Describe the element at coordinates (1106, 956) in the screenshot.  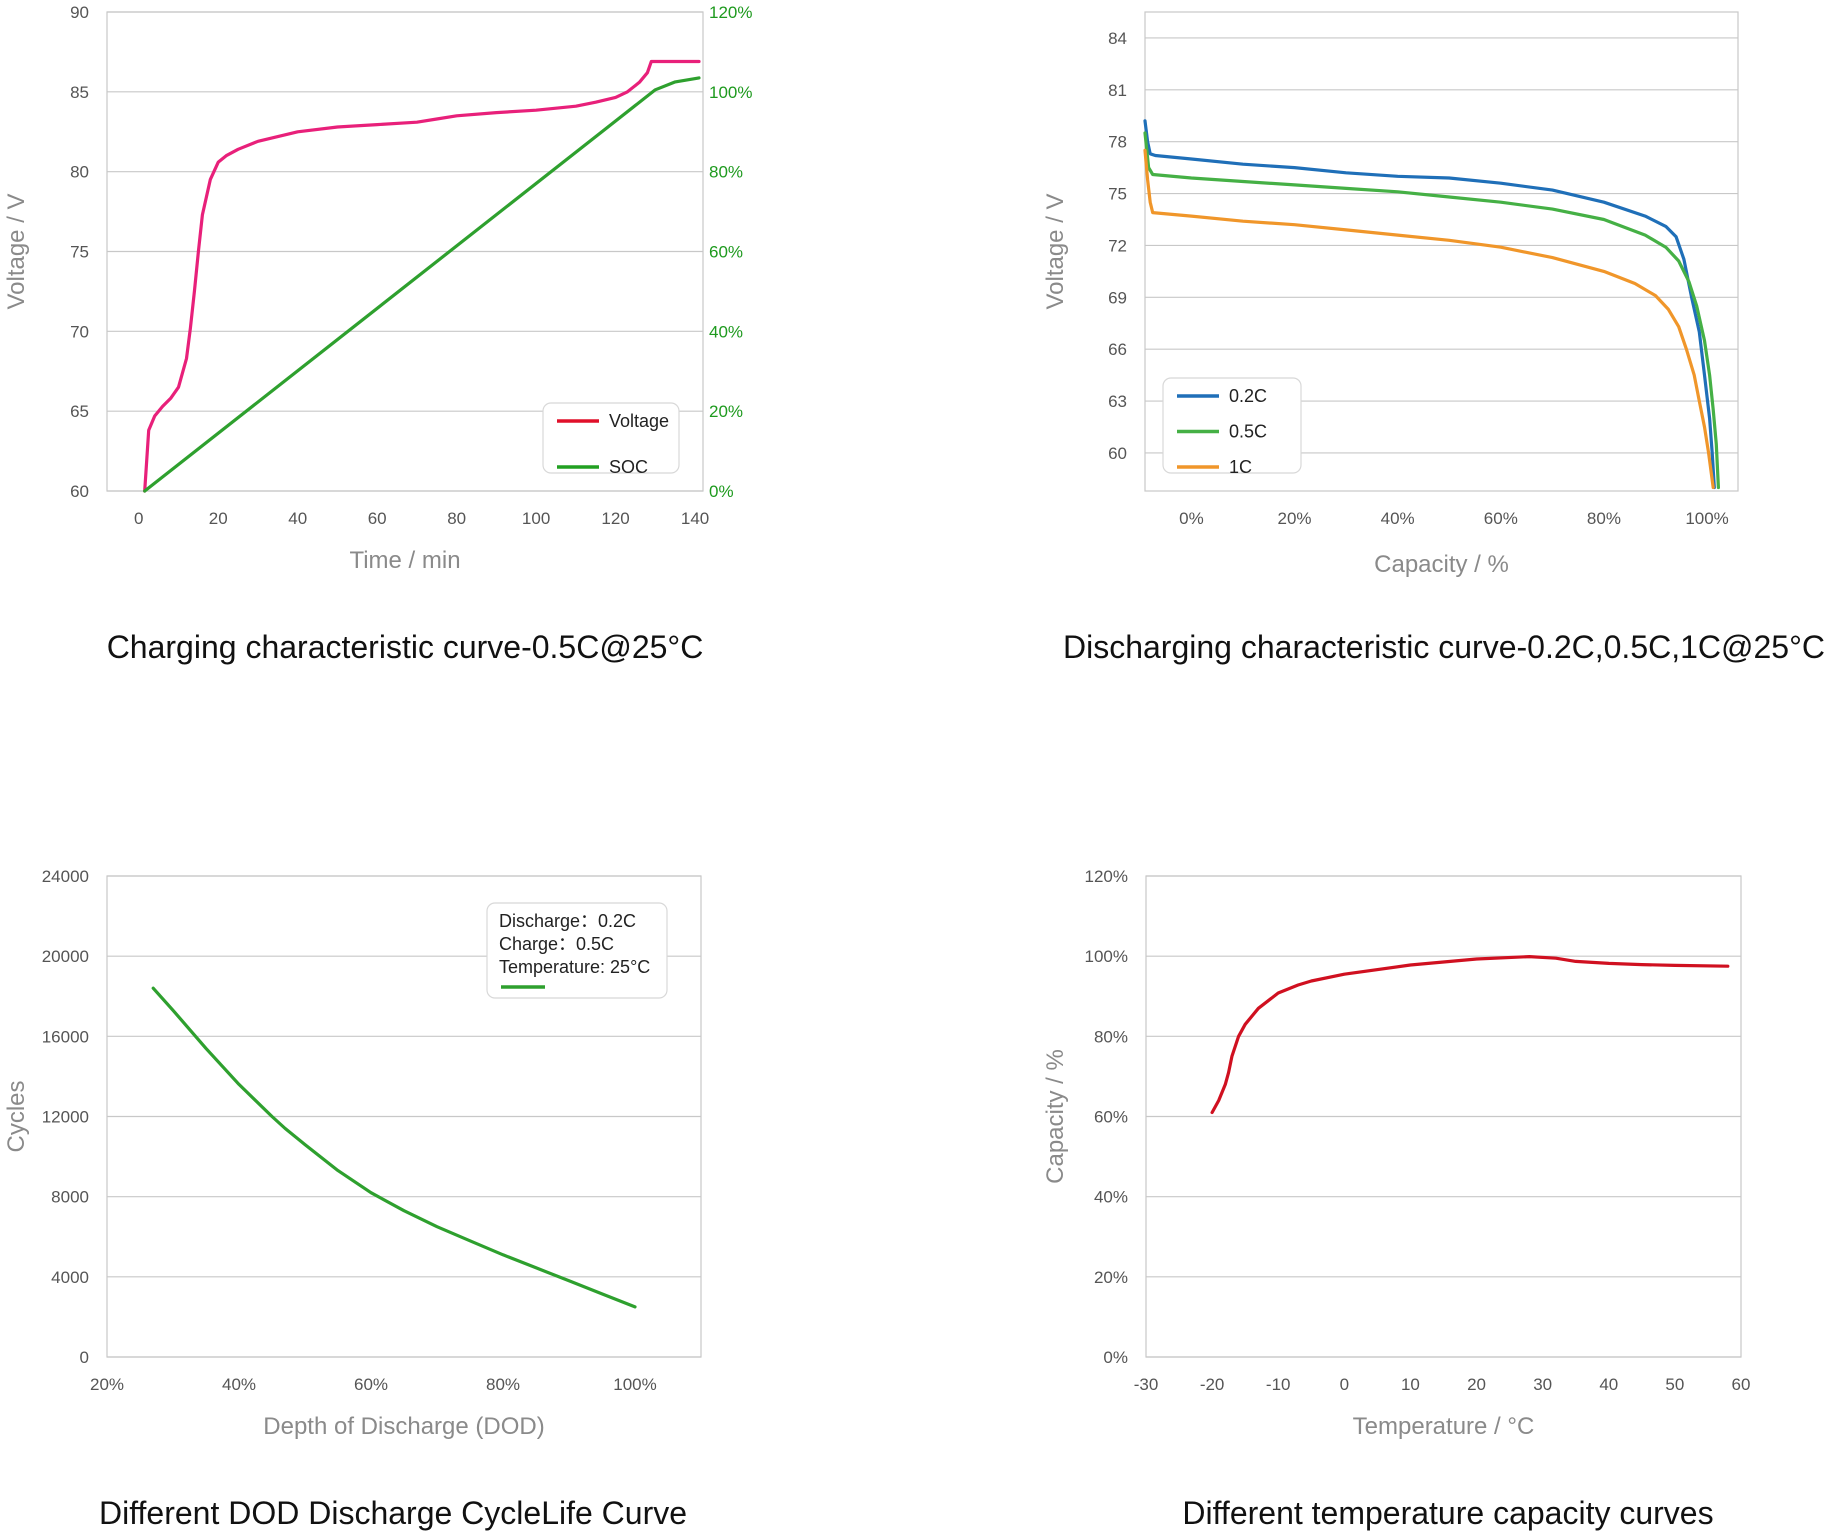
I see `y-tick-label: 100%` at that location.